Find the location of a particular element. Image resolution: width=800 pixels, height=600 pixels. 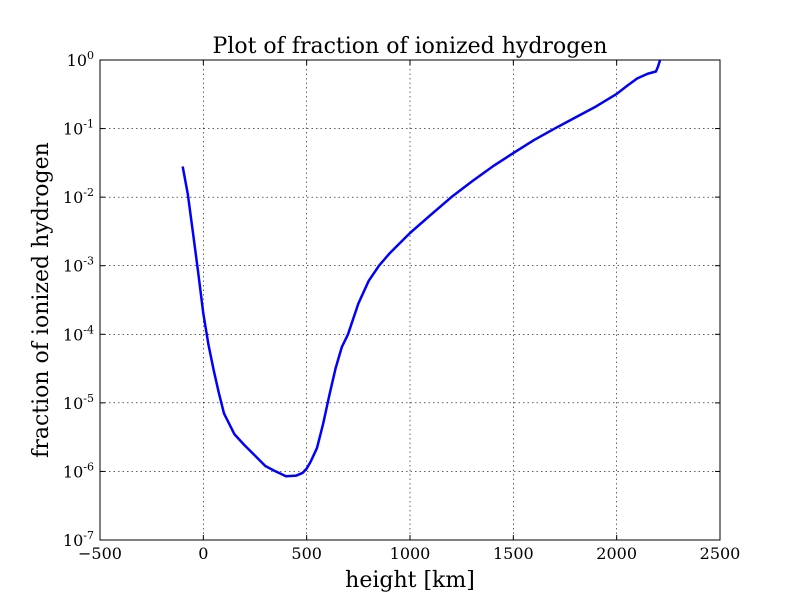

x-tick-label: 1000 is located at coordinates (410, 553).